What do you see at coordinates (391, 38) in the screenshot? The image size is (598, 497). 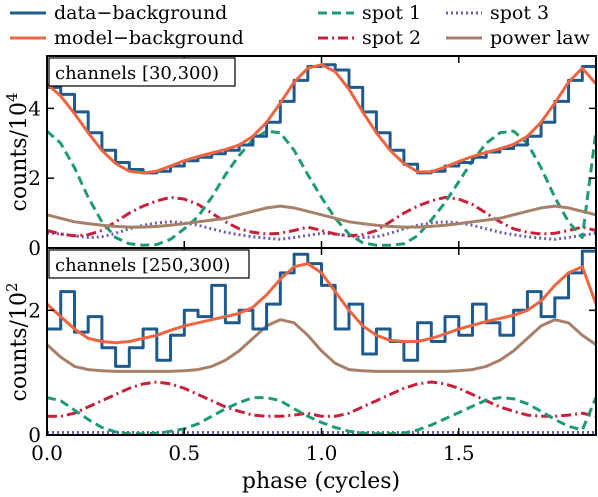 I see `legend-label: spot 2` at bounding box center [391, 38].